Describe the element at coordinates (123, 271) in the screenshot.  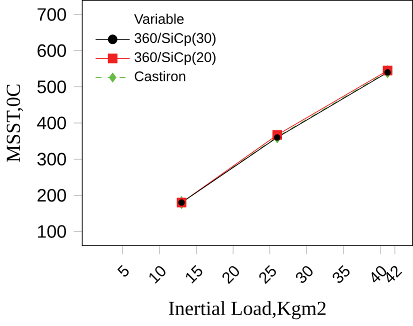
I see `x-tick-label: 5` at that location.